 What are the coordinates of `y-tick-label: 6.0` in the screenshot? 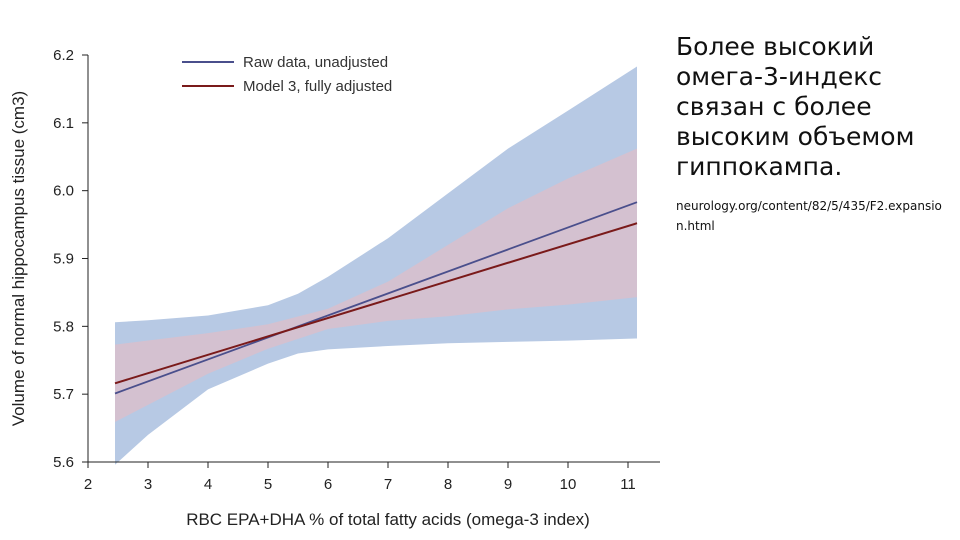 It's located at (63, 191).